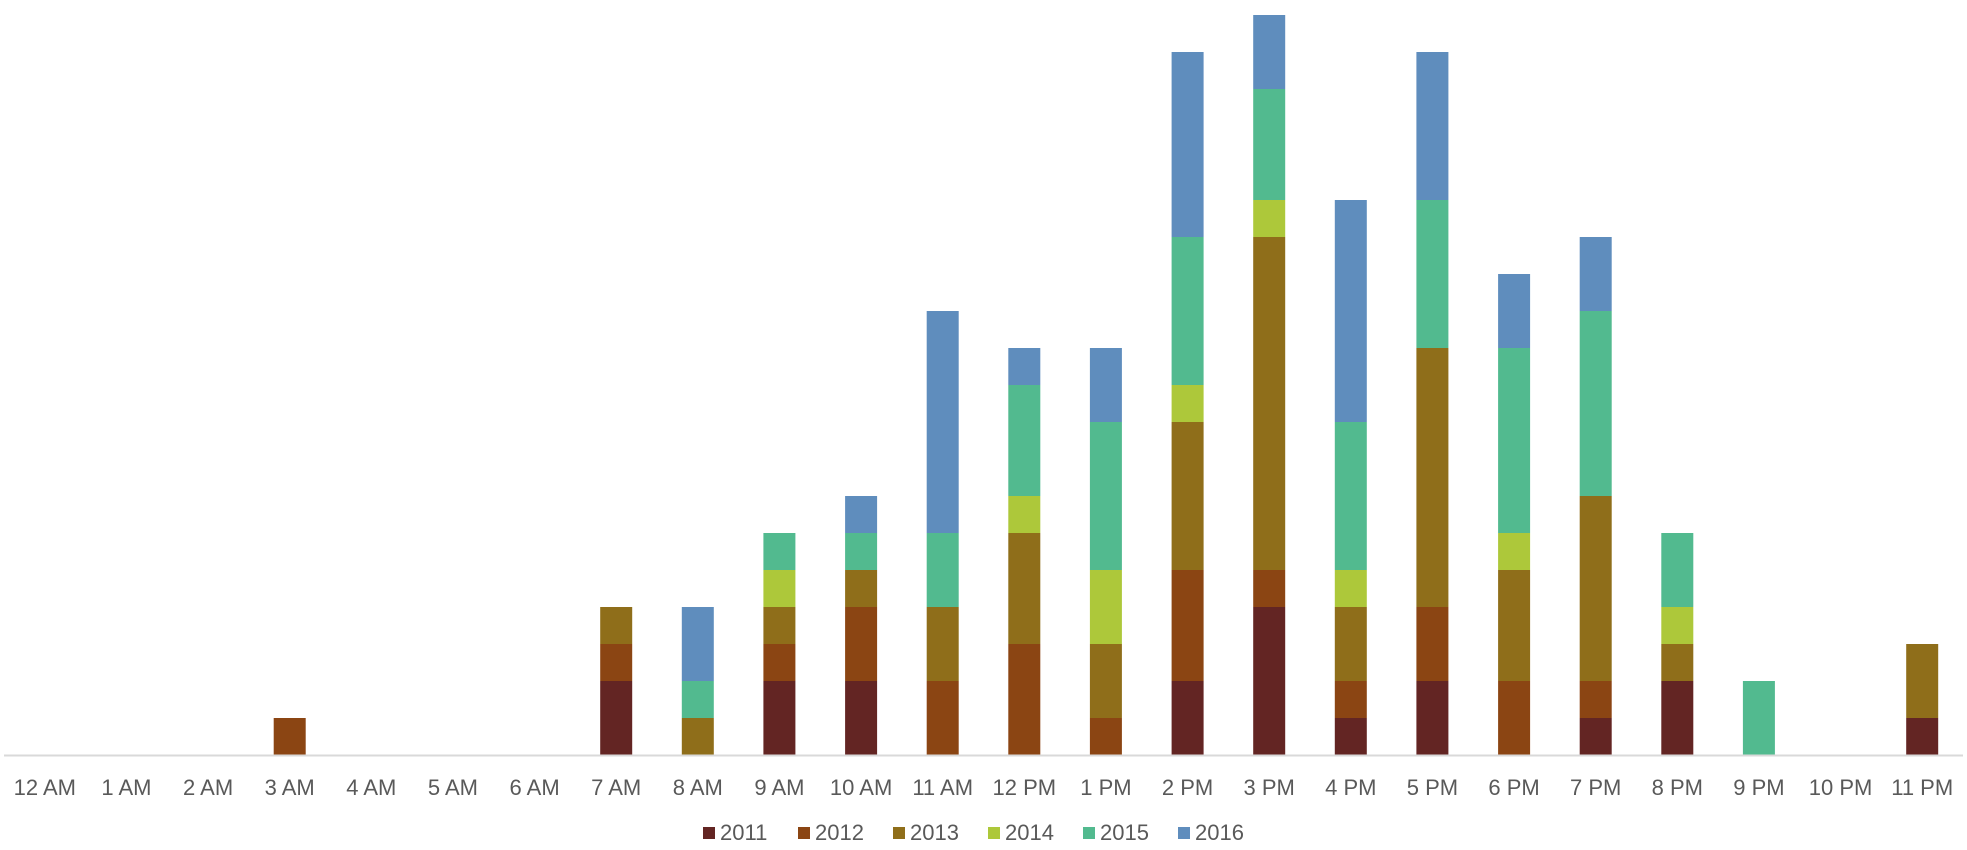  I want to click on legend-item-2014: 2014, so click(1021, 832).